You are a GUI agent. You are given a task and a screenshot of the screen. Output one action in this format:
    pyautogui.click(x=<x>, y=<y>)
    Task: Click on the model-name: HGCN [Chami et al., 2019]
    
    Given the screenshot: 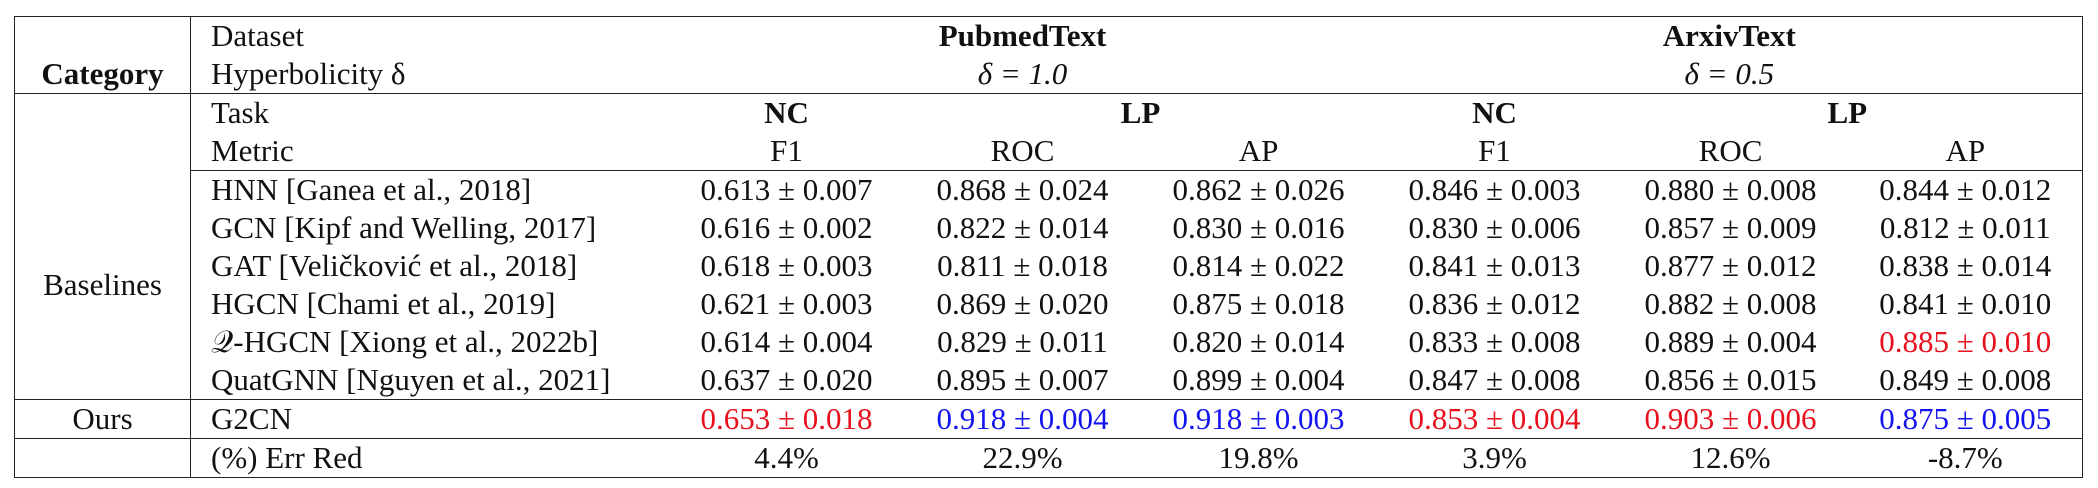 What is the action you would take?
    pyautogui.click(x=383, y=303)
    